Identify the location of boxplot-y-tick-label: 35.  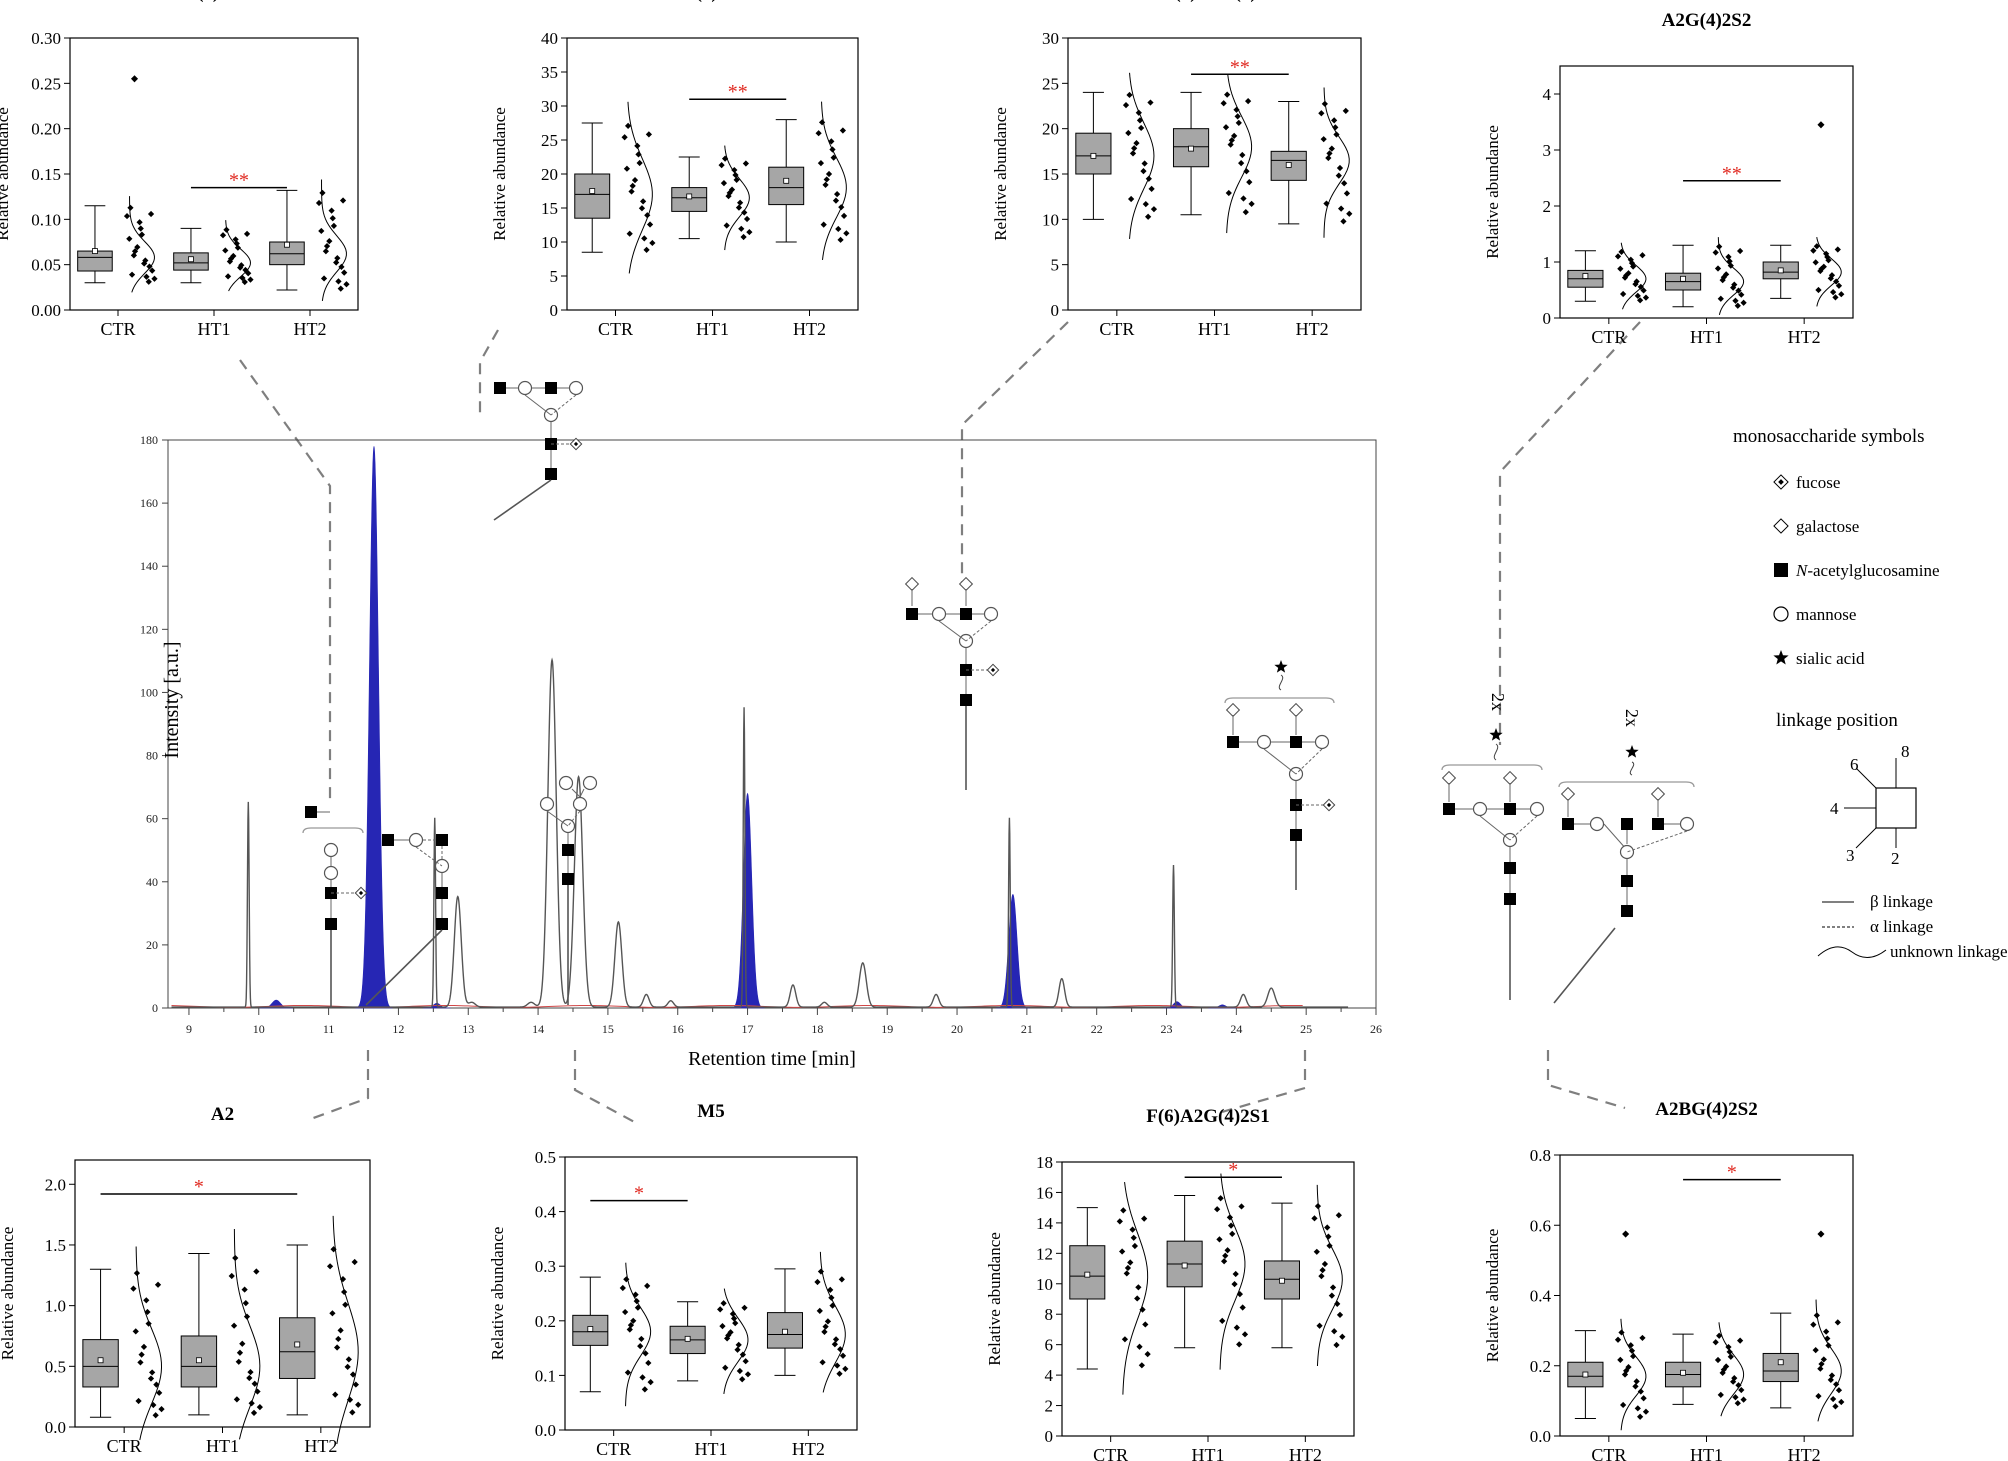
(549, 72).